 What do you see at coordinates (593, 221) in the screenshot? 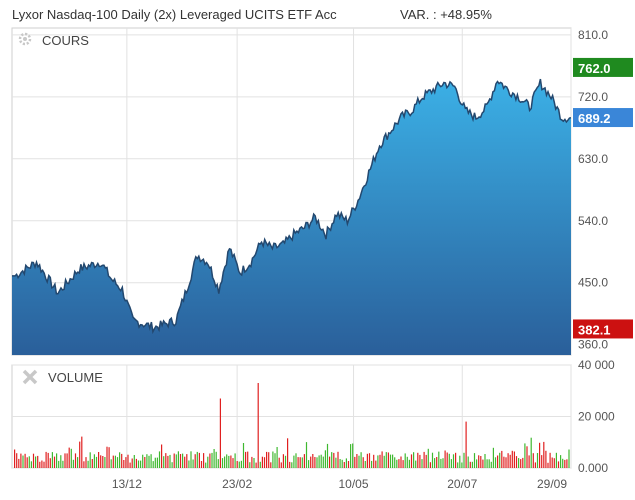
I see `y-tick-label: 540.0` at bounding box center [593, 221].